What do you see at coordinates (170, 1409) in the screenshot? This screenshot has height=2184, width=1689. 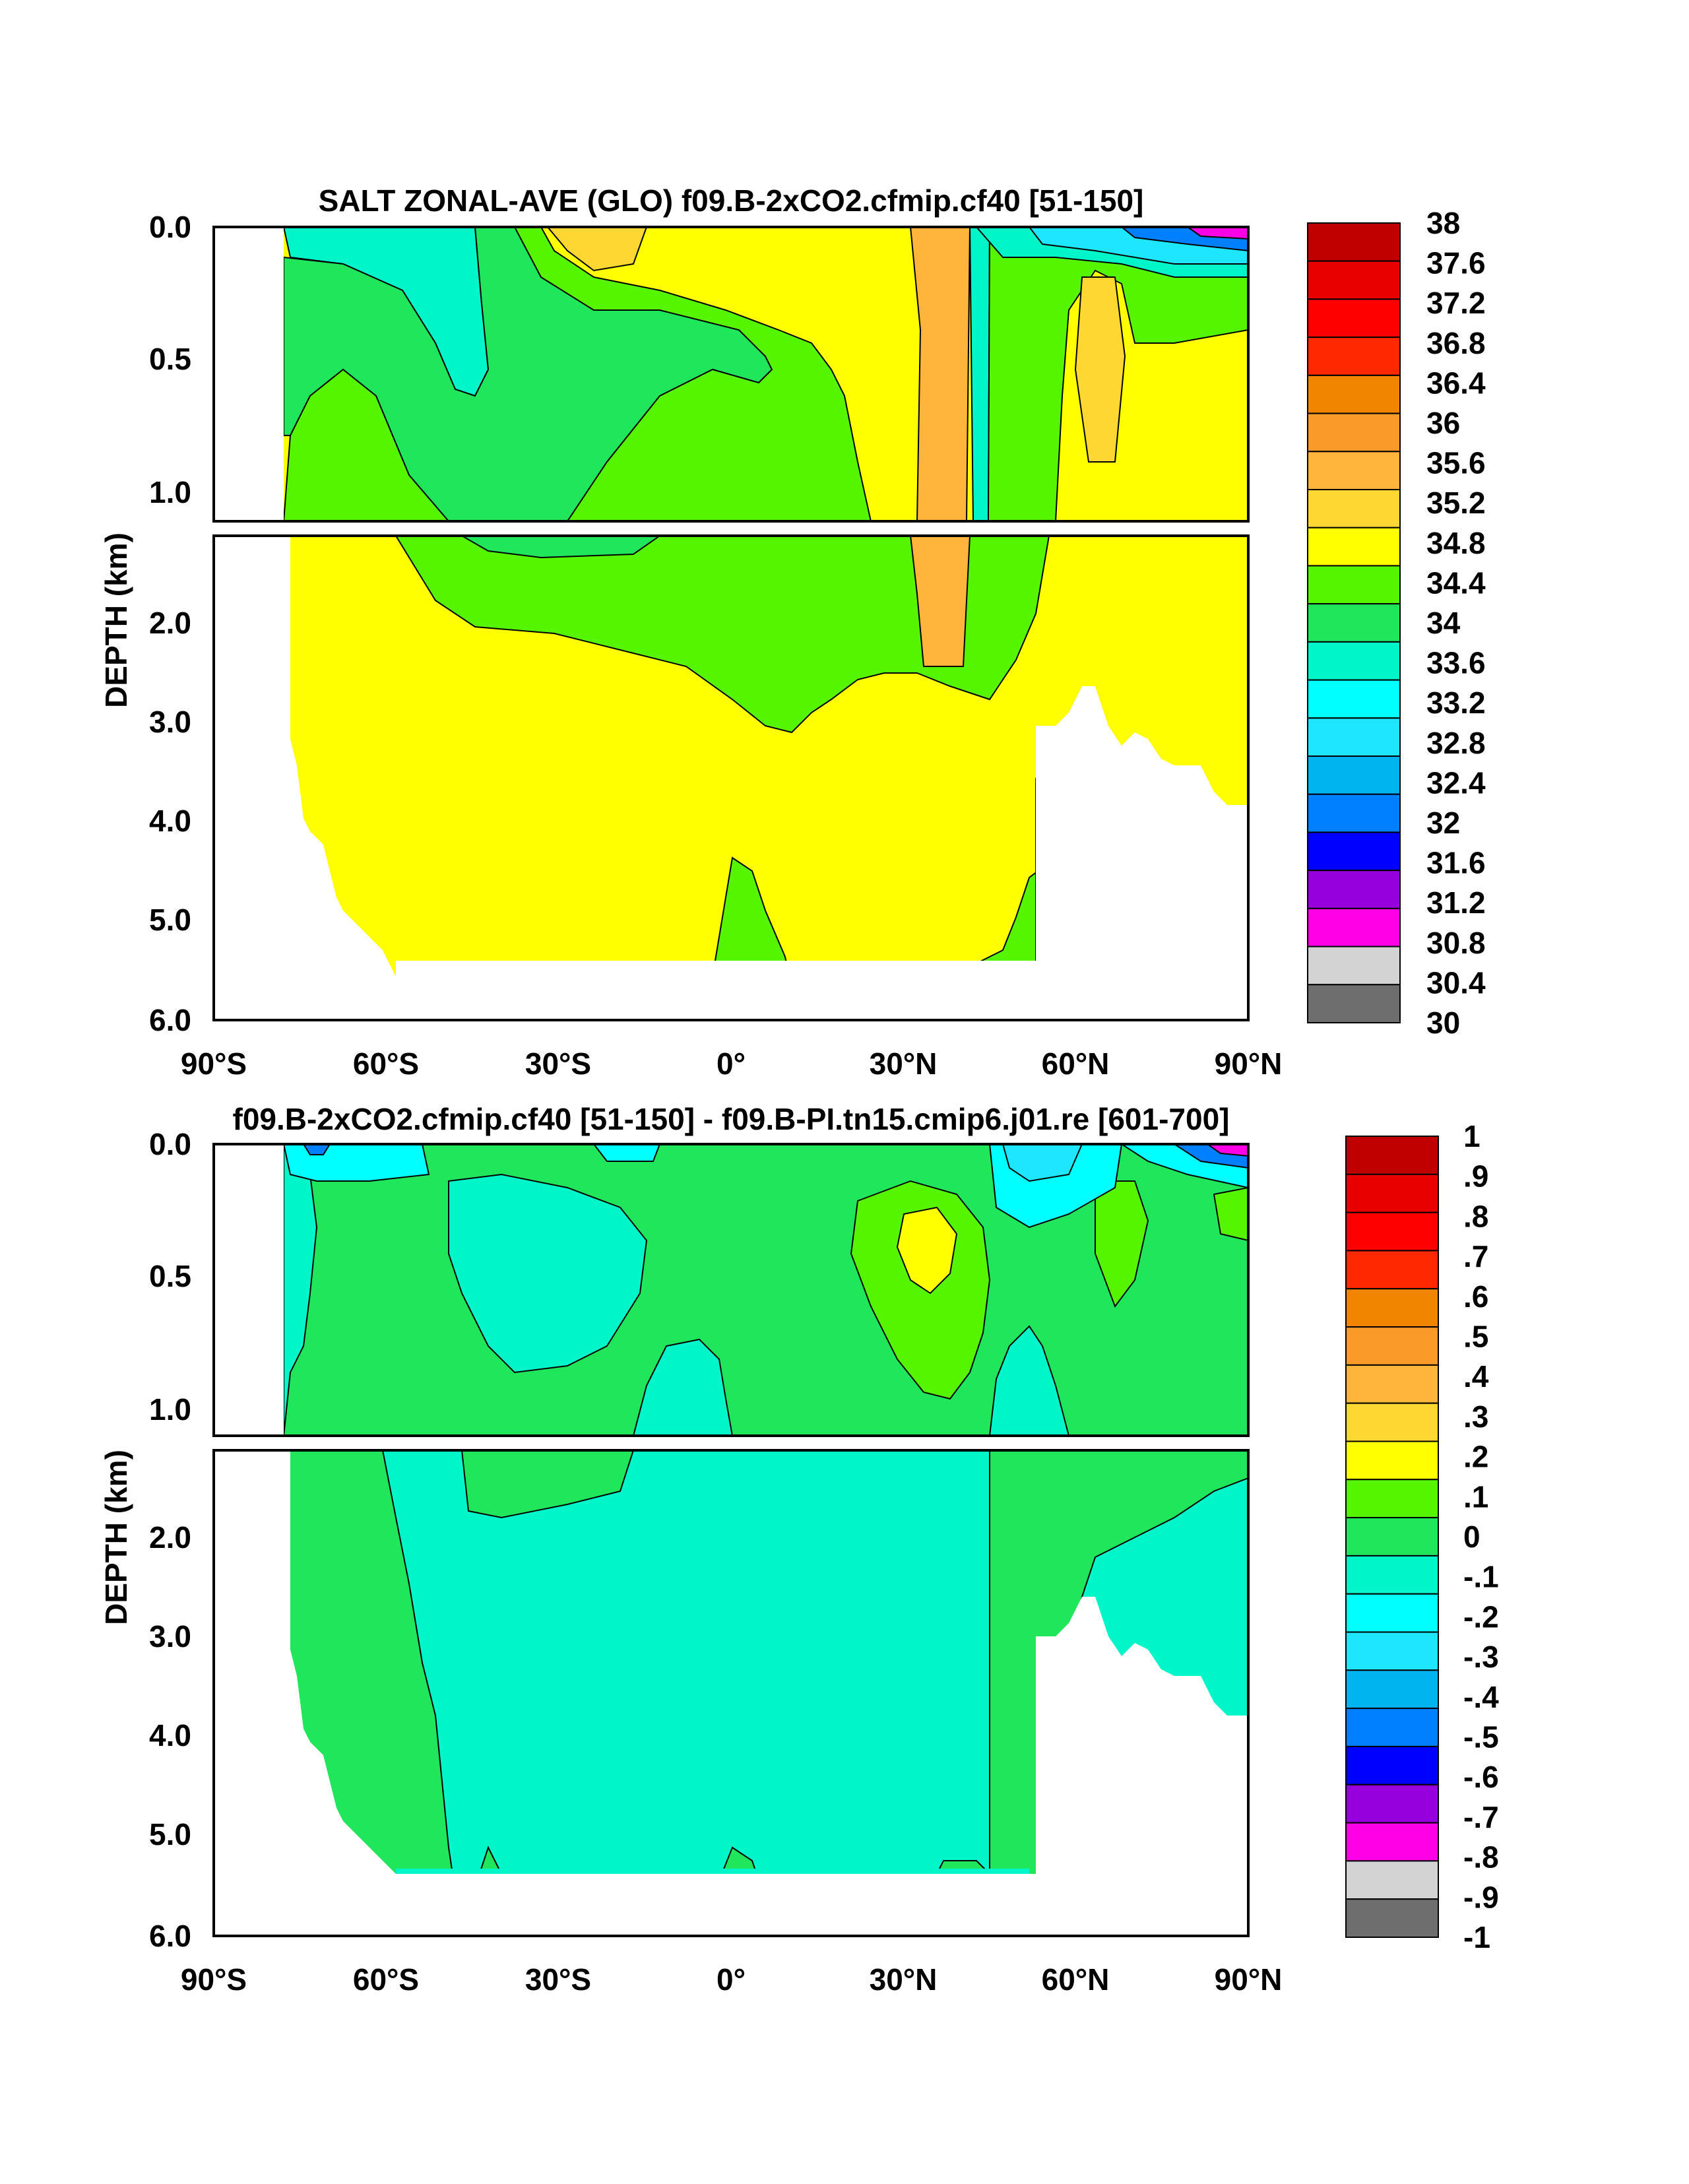 I see `difference-y-tick-label: 1.0` at bounding box center [170, 1409].